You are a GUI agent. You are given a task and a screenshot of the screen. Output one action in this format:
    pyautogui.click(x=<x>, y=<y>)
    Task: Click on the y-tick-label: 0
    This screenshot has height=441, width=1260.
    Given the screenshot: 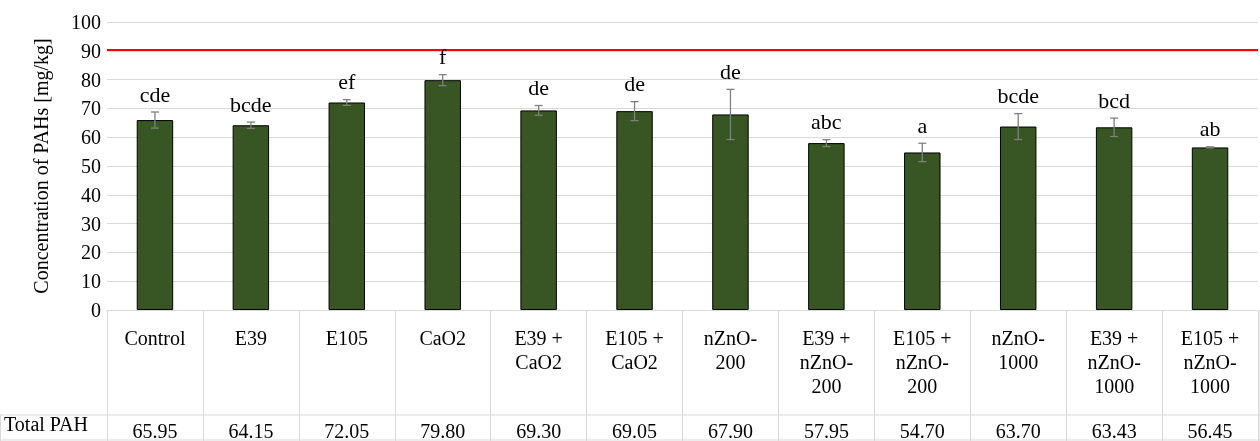 What is the action you would take?
    pyautogui.click(x=96, y=310)
    